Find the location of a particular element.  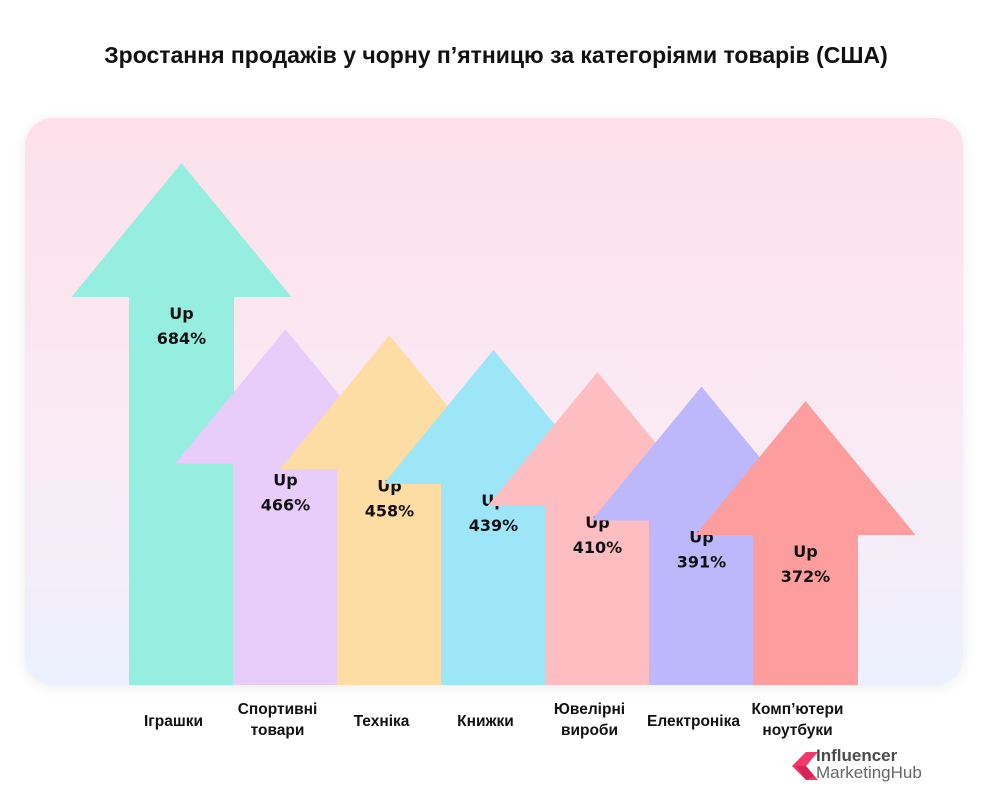

data-label-value: 372% is located at coordinates (805, 576).